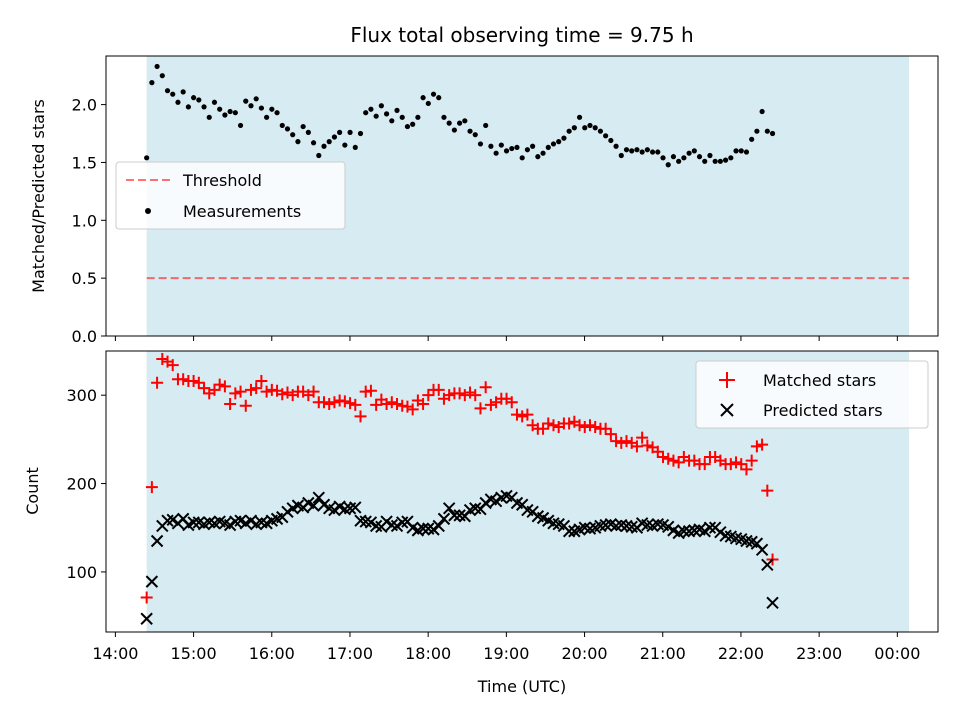 This screenshot has width=960, height=720. What do you see at coordinates (812, 394) in the screenshot?
I see `bottom-legend: Matched stars Predicted stars` at bounding box center [812, 394].